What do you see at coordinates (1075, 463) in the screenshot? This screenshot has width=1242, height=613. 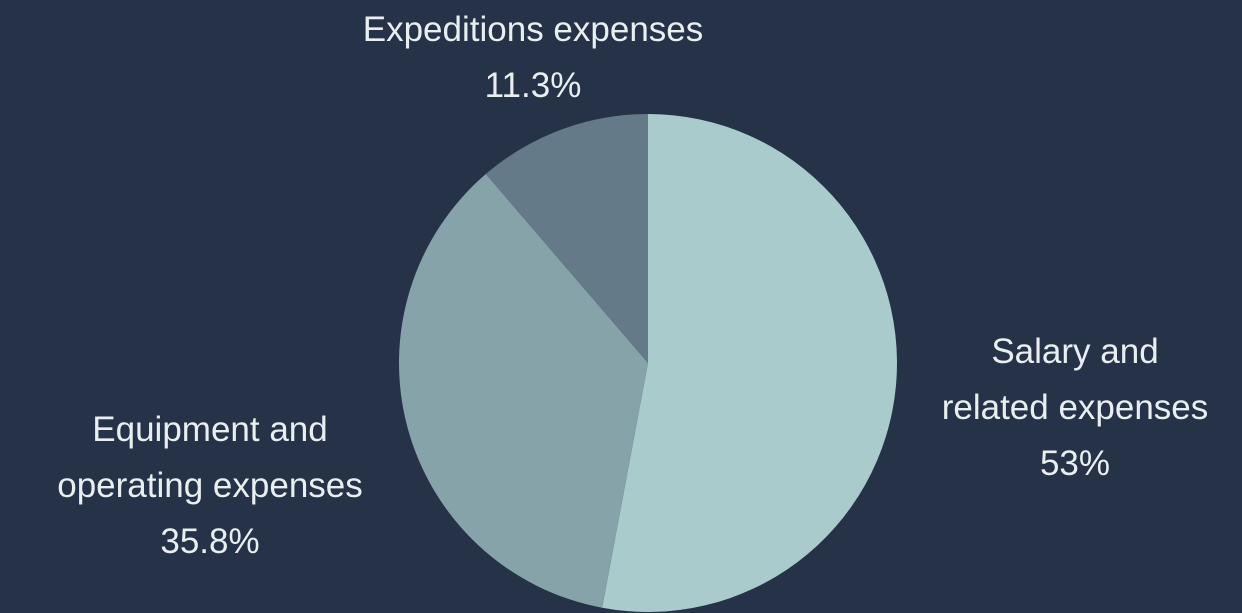 I see `value-label: 53%` at bounding box center [1075, 463].